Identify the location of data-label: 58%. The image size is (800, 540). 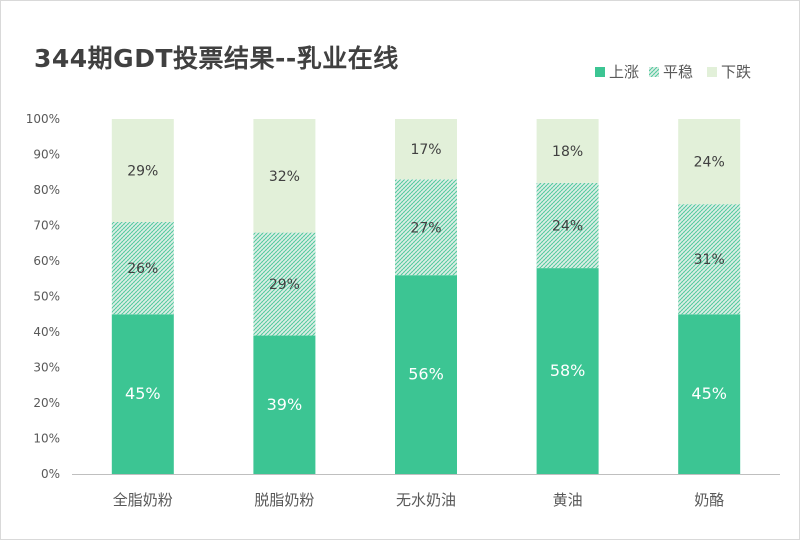
(568, 370).